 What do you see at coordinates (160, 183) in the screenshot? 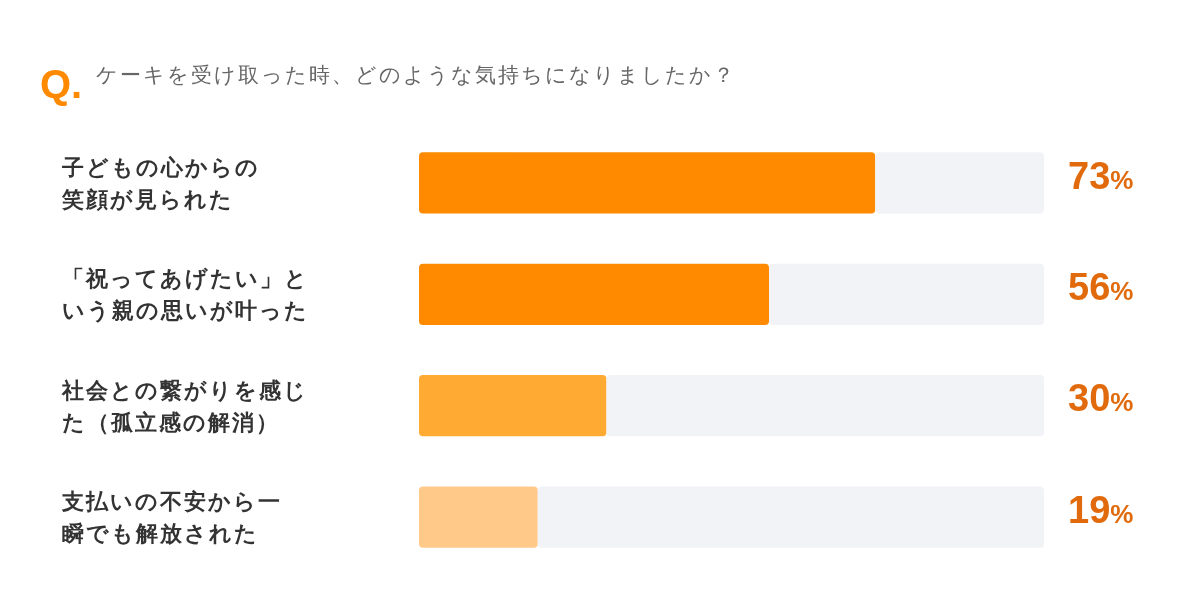
I see `y-tick-label: 子どもの心からの笑顔が見られた` at bounding box center [160, 183].